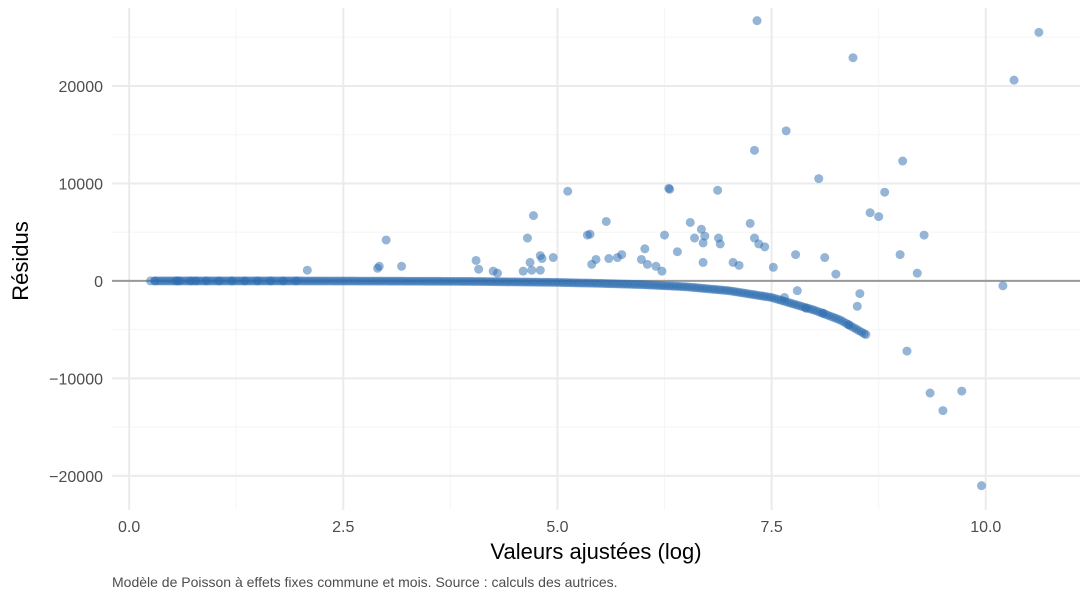 This screenshot has width=1089, height=599. Describe the element at coordinates (81, 184) in the screenshot. I see `y-tick-label: 10000` at that location.